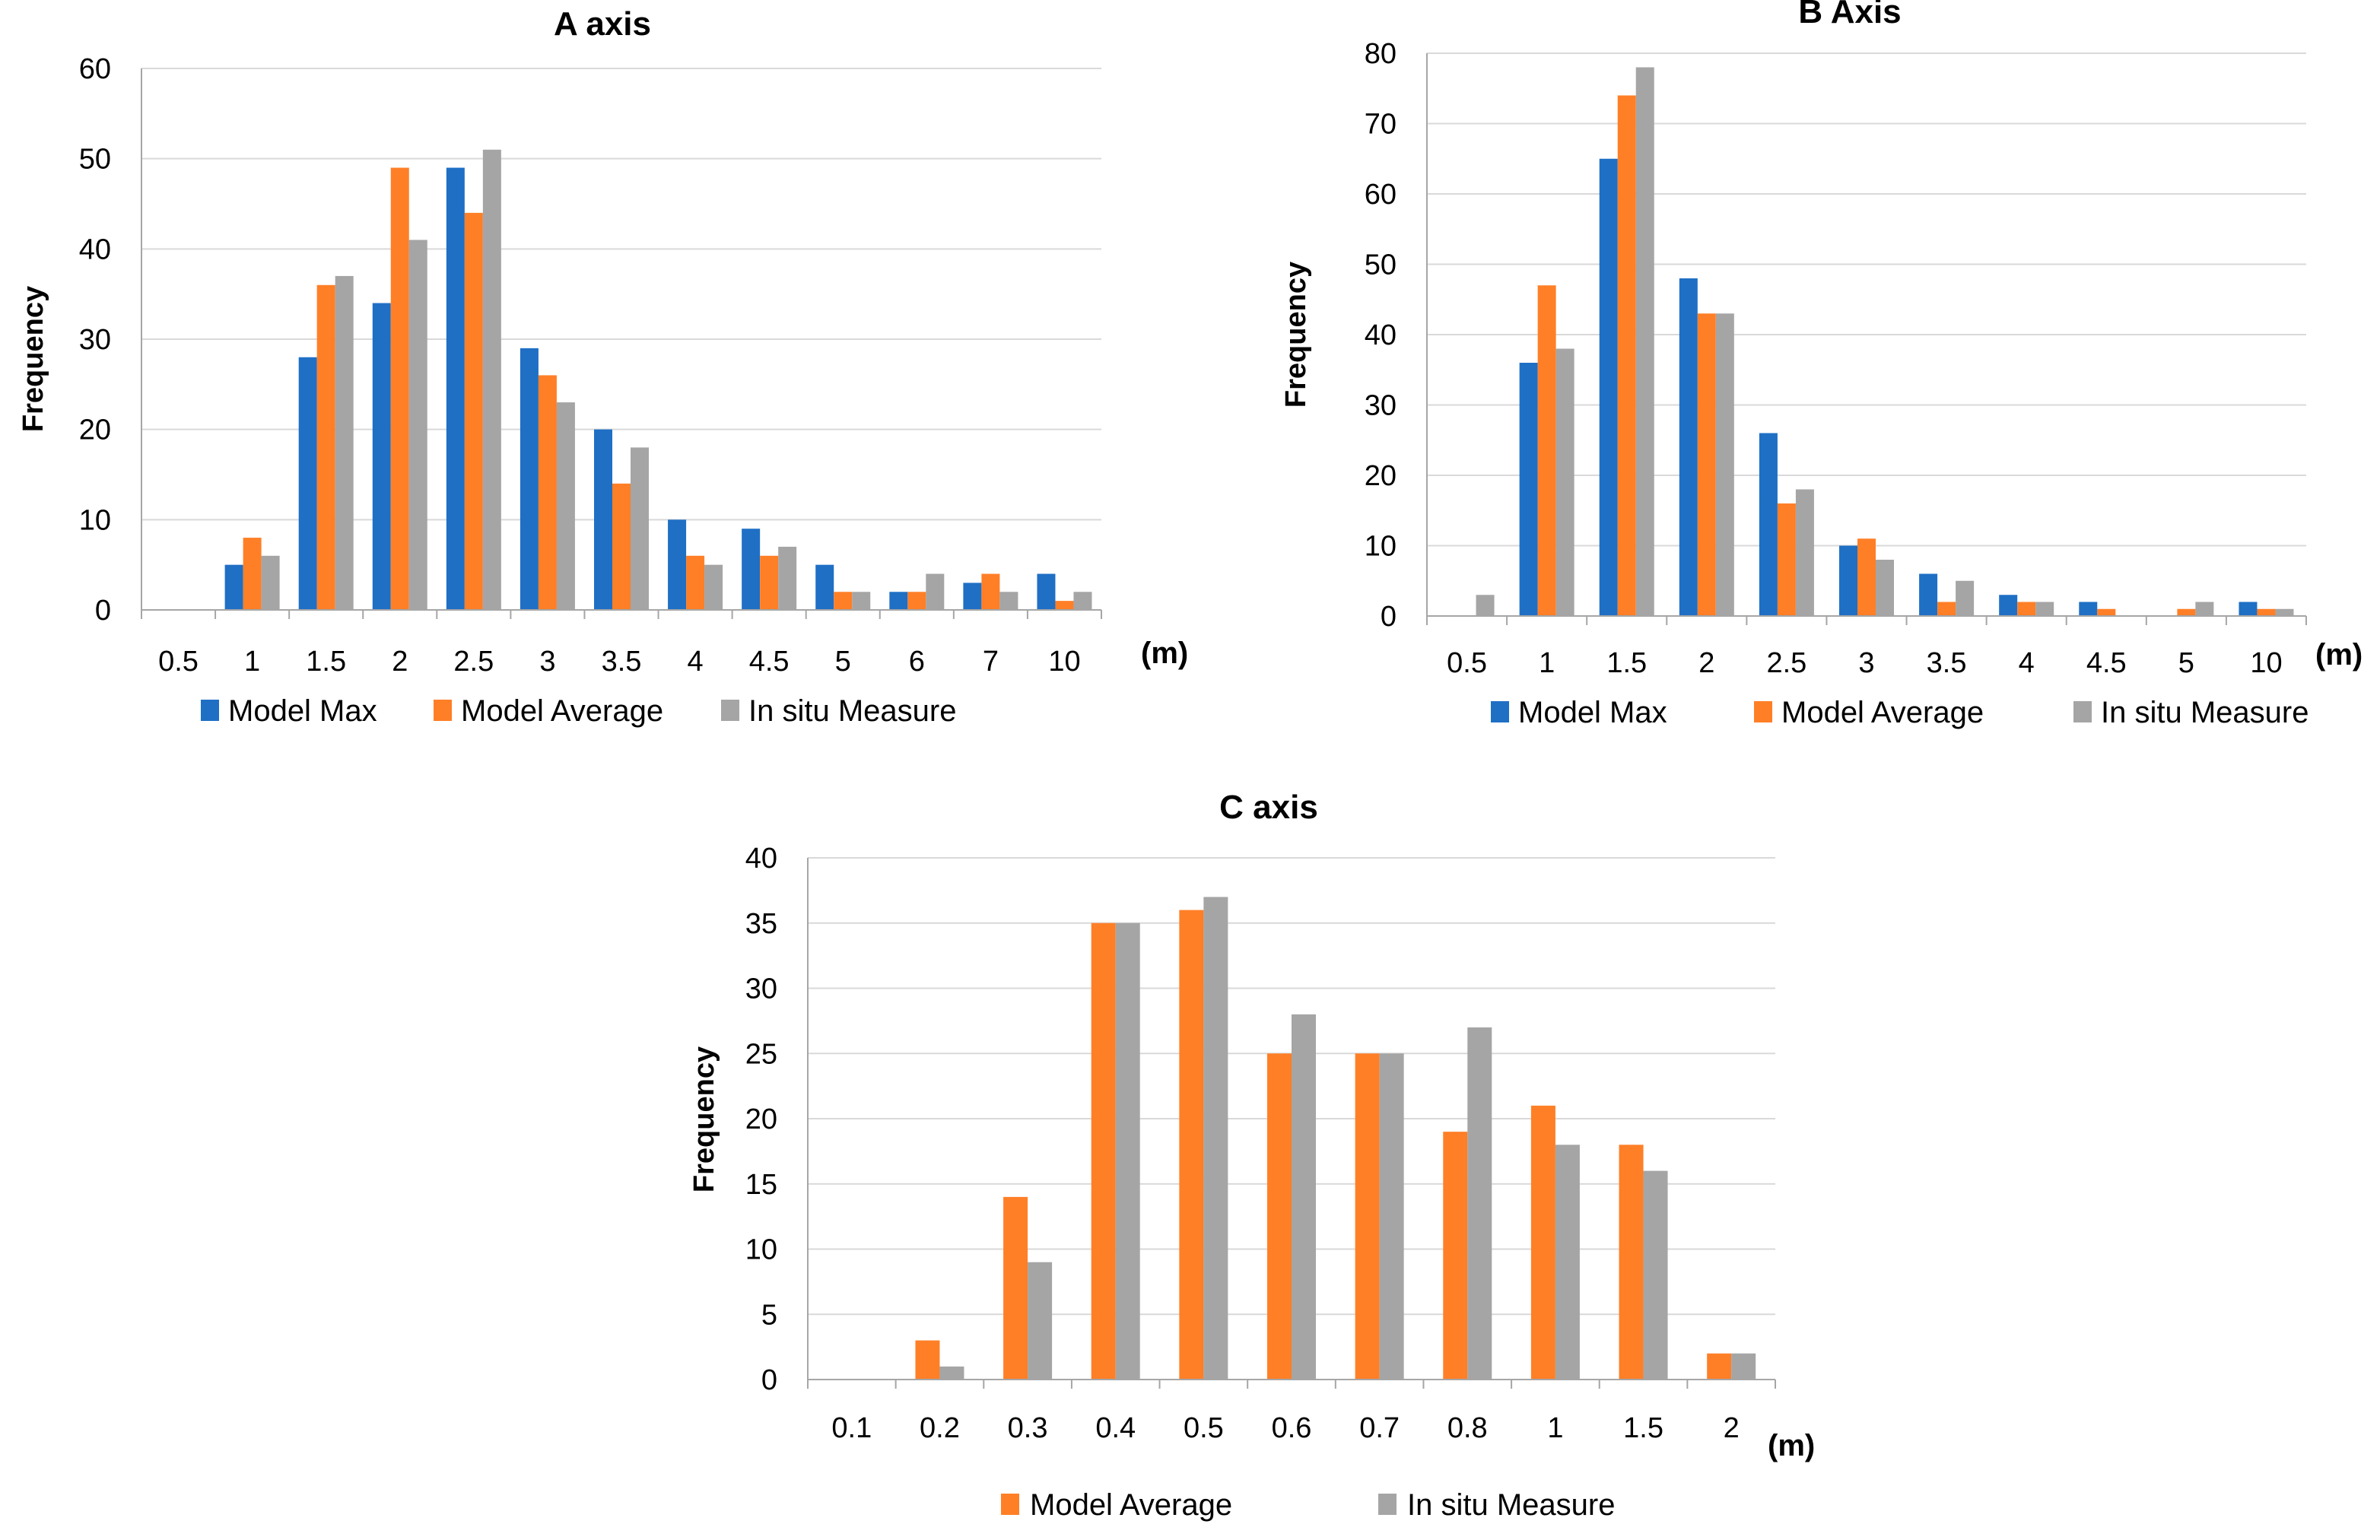  Describe the element at coordinates (730, 710) in the screenshot. I see `legend-swatch-in-situ` at that location.